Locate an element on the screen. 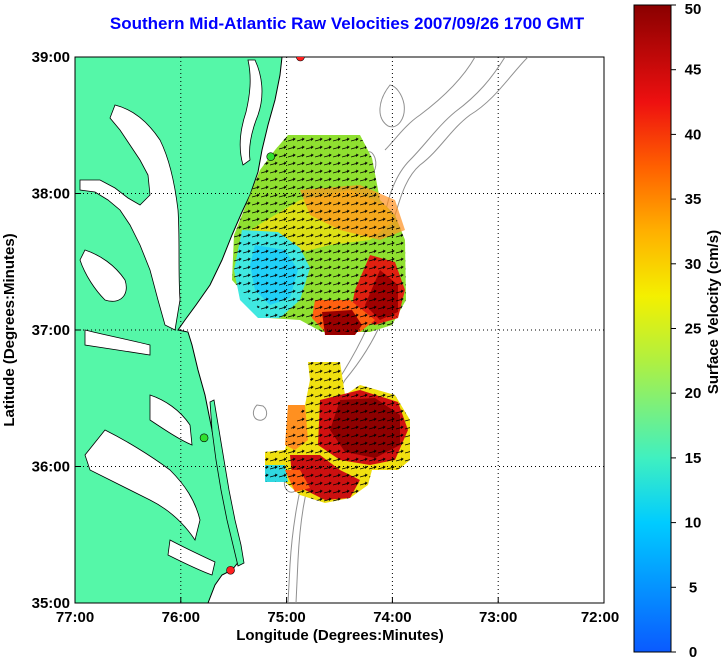  colorbar-scale is located at coordinates (652, 328).